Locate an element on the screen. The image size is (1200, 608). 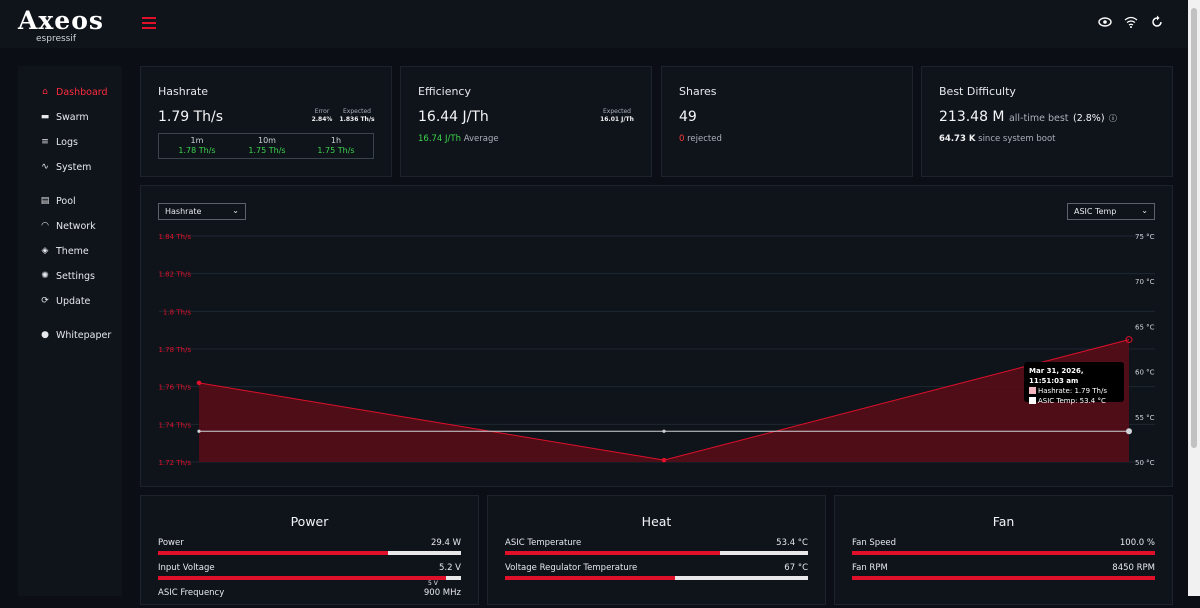
sidebar-item-label: Theme is located at coordinates (72, 251).